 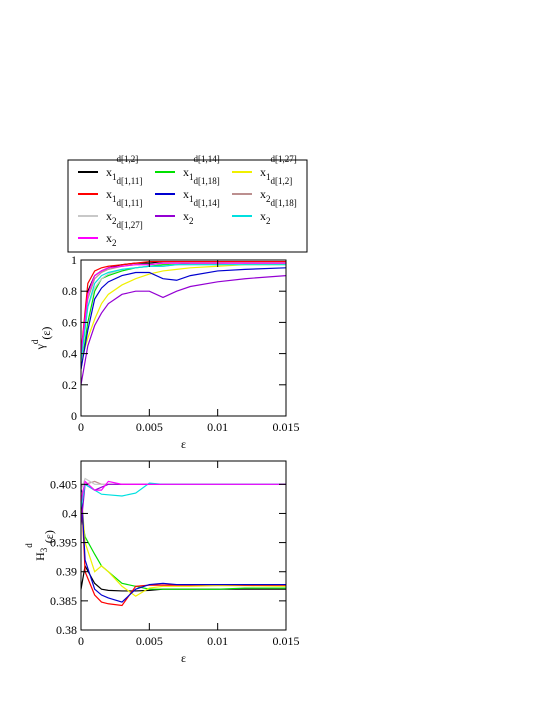 What do you see at coordinates (63, 601) in the screenshot?
I see `y-tick-label: 0.385` at bounding box center [63, 601].